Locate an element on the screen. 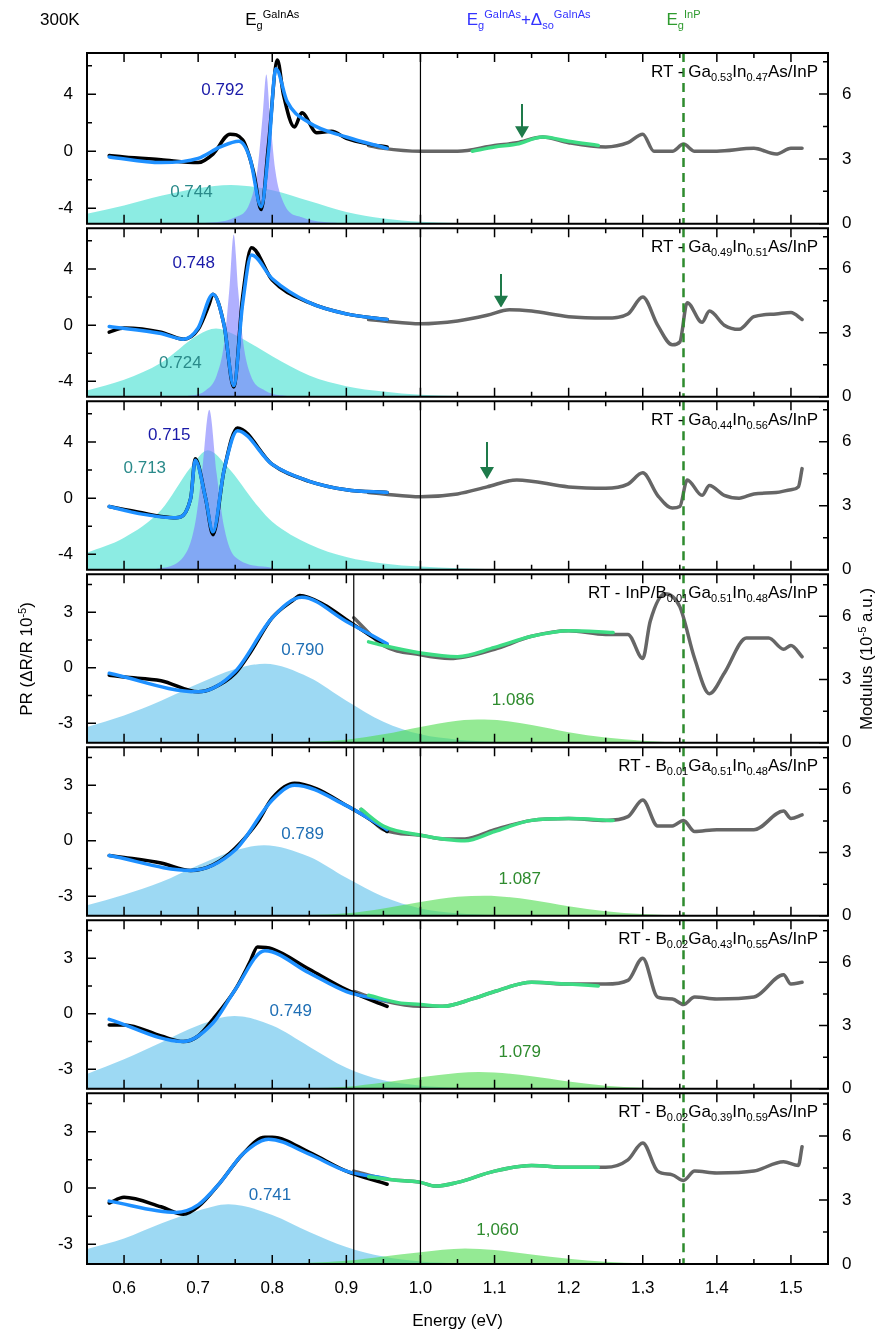 This screenshot has height=1341, width=888. annotation: 0.748 is located at coordinates (193, 262).